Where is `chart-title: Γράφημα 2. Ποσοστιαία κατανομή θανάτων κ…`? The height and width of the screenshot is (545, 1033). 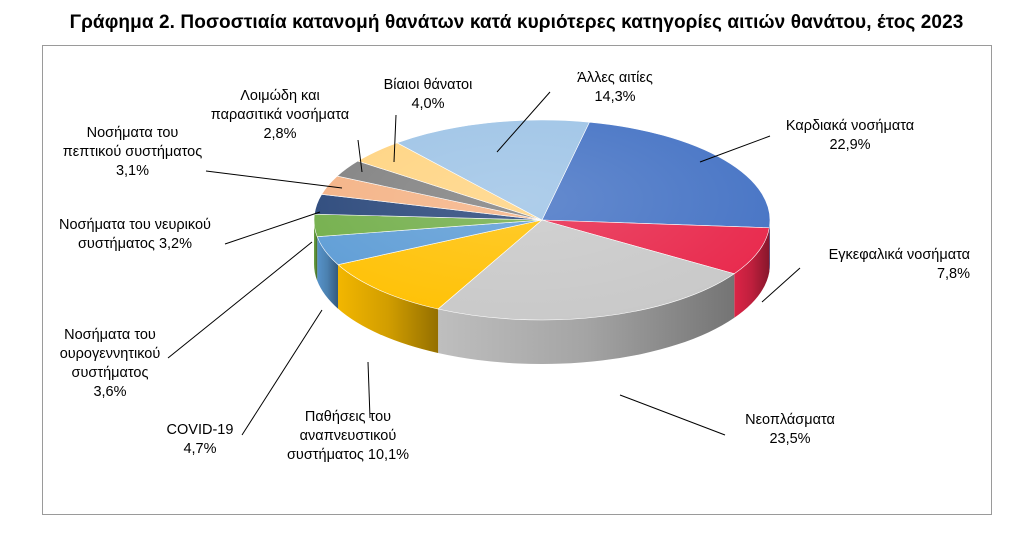 chart-title: Γράφημα 2. Ποσοστιαία κατανομή θανάτων κ… is located at coordinates (516, 22).